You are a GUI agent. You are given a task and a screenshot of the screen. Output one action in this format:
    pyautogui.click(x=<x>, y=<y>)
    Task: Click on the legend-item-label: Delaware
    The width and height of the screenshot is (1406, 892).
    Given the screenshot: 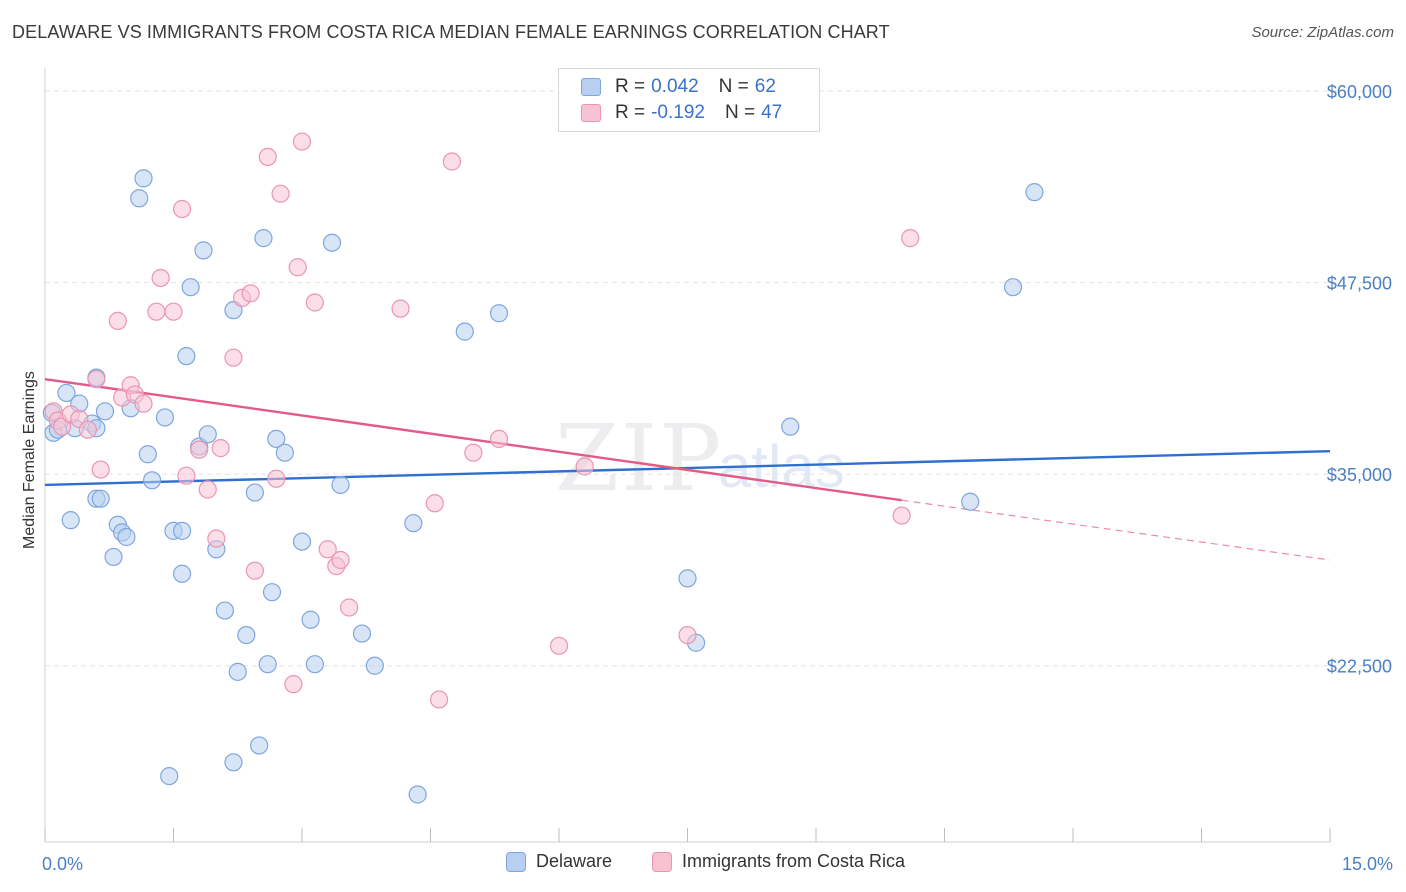 What is the action you would take?
    pyautogui.click(x=574, y=861)
    